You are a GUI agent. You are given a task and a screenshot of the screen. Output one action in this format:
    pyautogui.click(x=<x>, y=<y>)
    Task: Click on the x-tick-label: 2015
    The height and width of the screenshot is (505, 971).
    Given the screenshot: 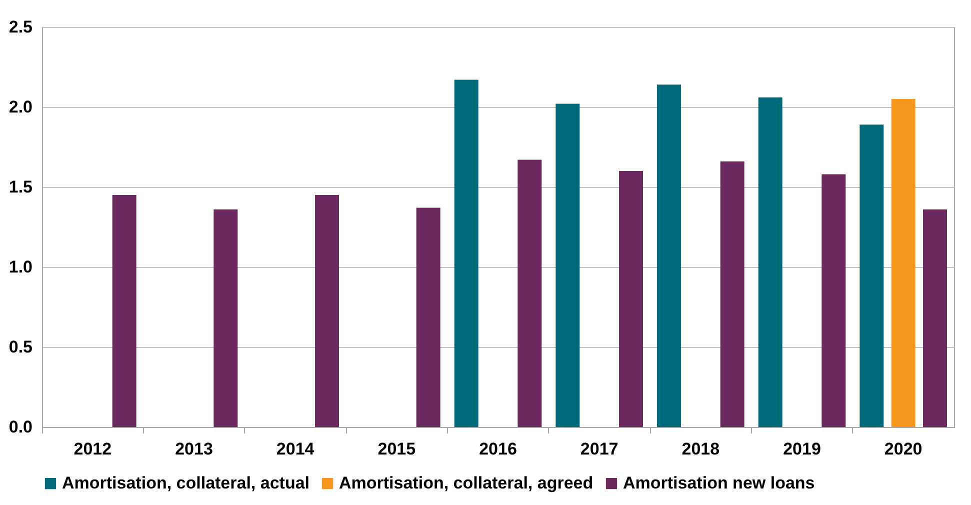 What is the action you would take?
    pyautogui.click(x=397, y=449)
    